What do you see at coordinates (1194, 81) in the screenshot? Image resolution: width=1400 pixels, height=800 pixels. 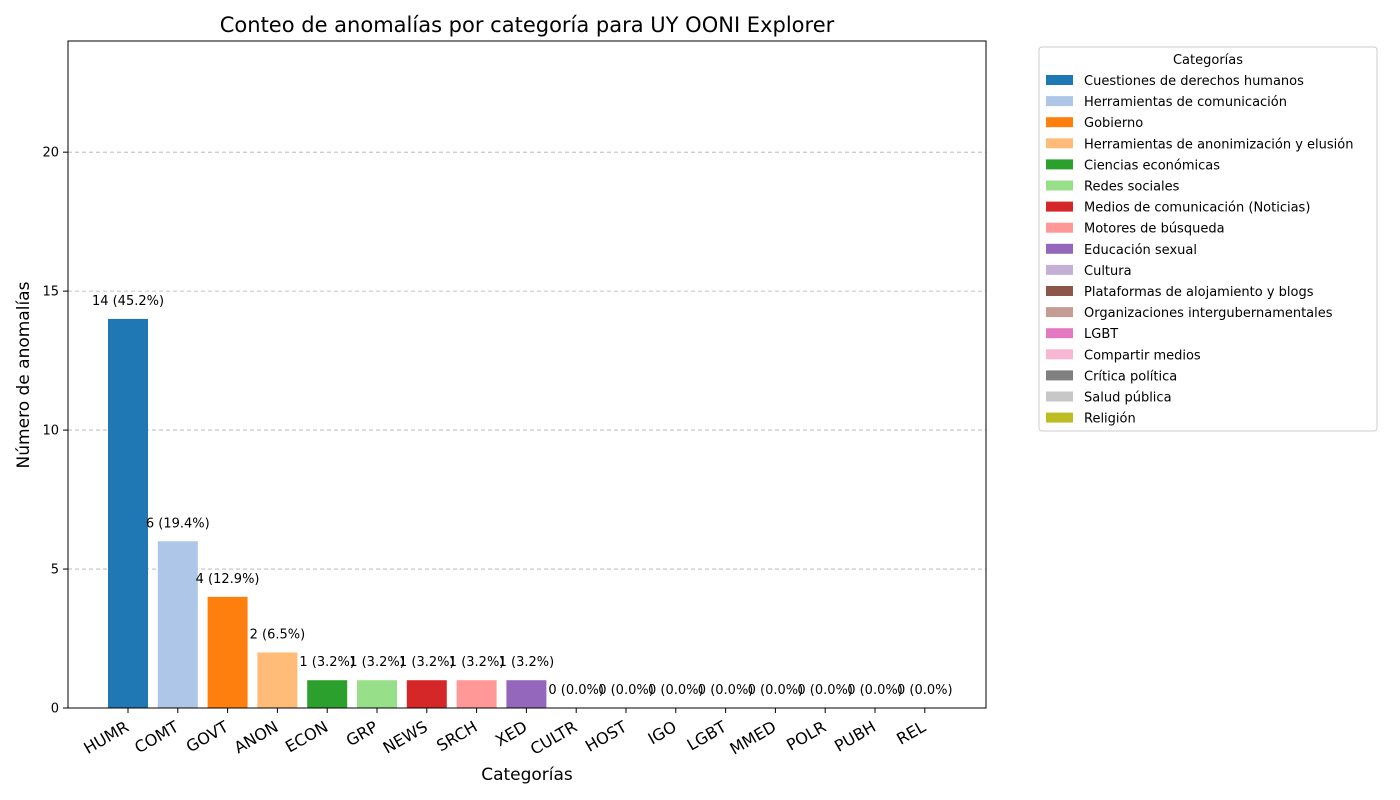 I see `legend-entry-label: Cuestiones de derechos humanos` at bounding box center [1194, 81].